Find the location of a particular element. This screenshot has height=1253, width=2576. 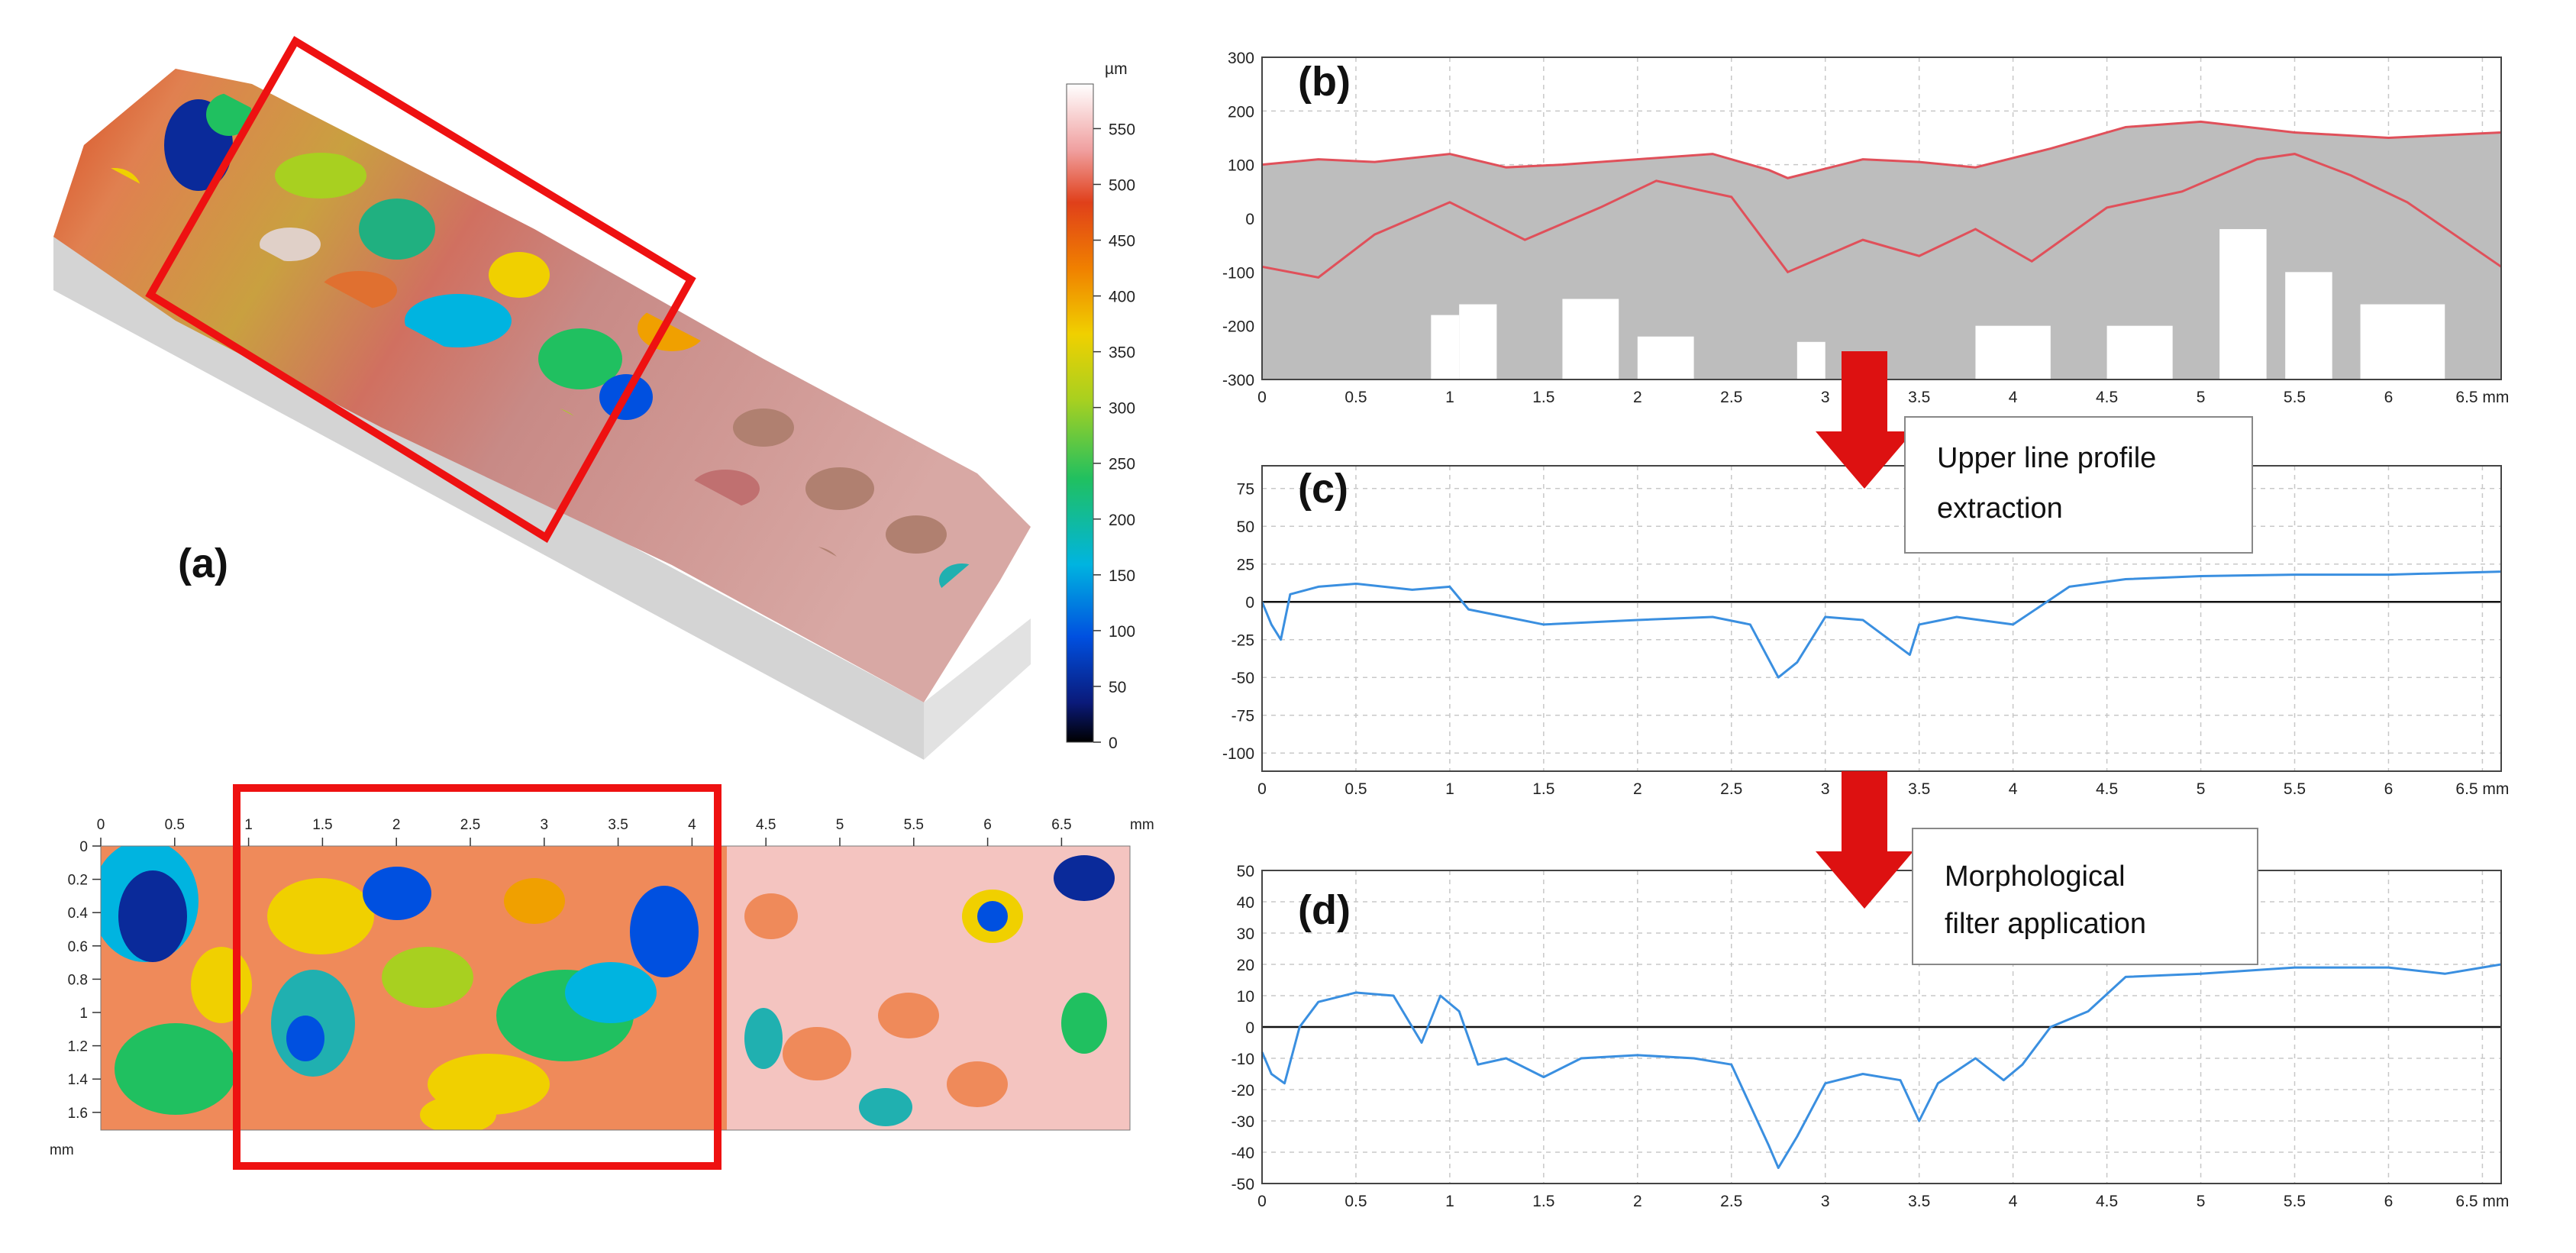

map-y-tick-label: 1.6 is located at coordinates (78, 1114).